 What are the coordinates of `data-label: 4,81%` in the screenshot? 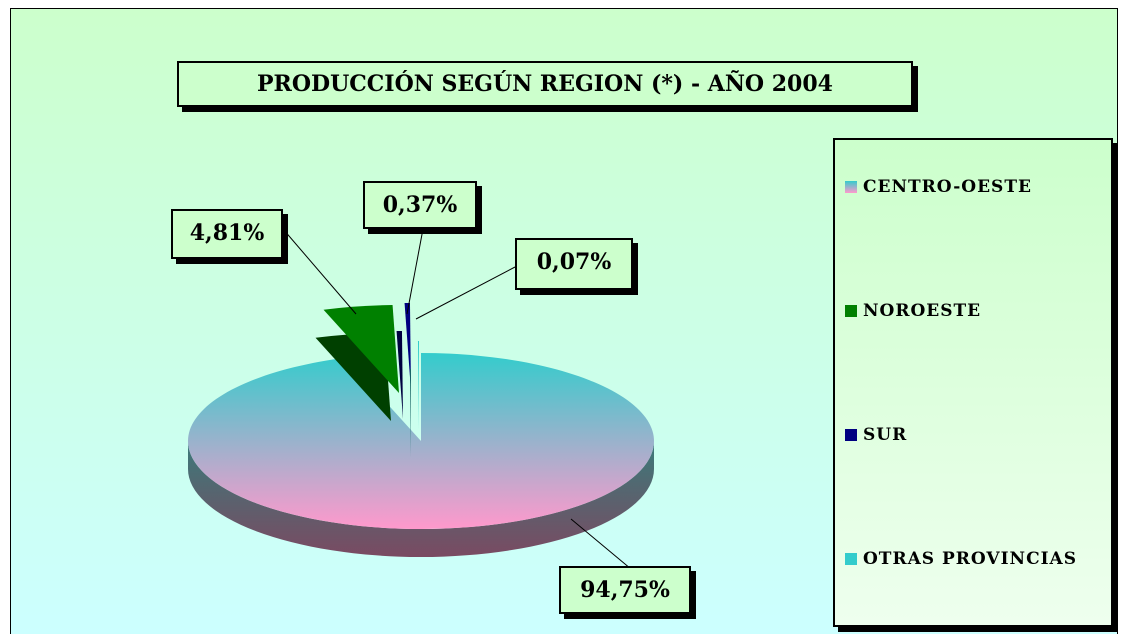 It's located at (227, 234).